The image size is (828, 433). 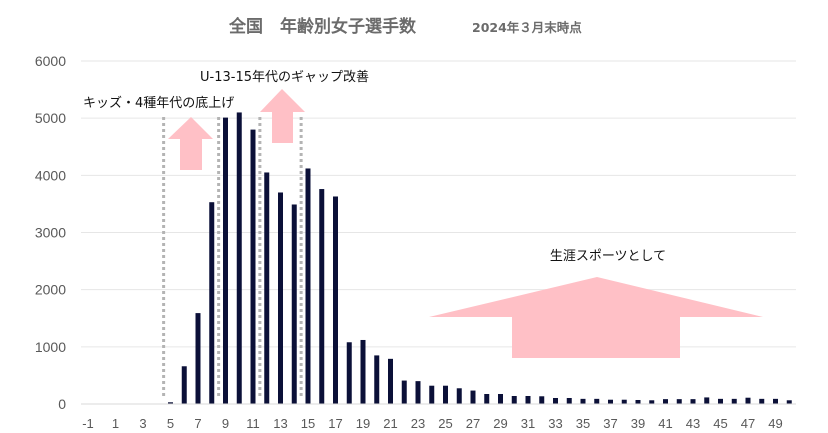 I want to click on x-tick-label: -1, so click(x=88, y=423).